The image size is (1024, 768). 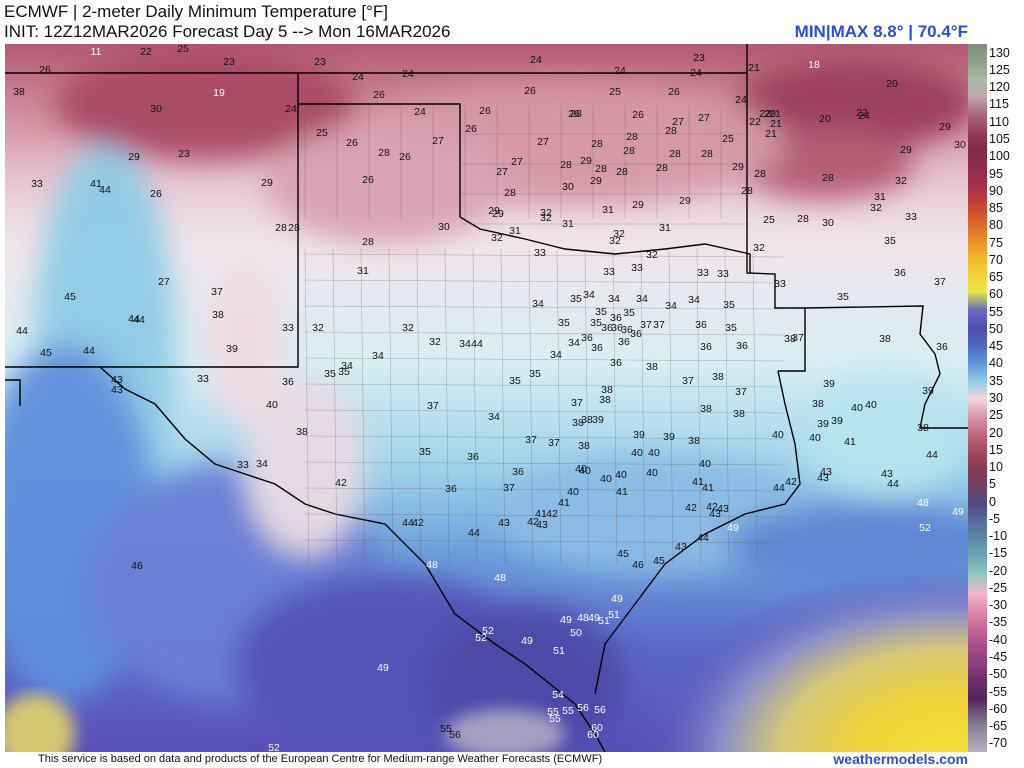 I want to click on temperature-value-label: 49, so click(x=958, y=512).